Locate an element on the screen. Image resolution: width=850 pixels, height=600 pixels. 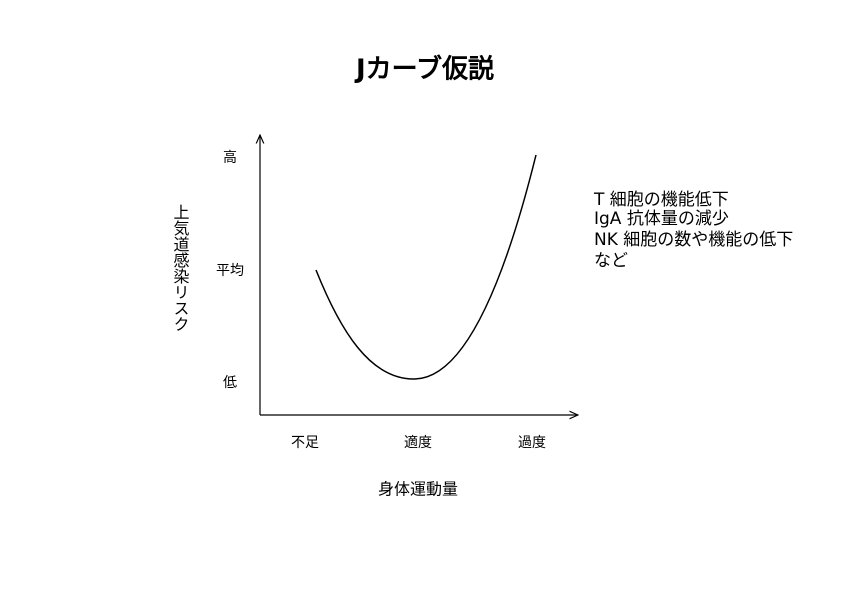
x-level: 適度 is located at coordinates (418, 443).